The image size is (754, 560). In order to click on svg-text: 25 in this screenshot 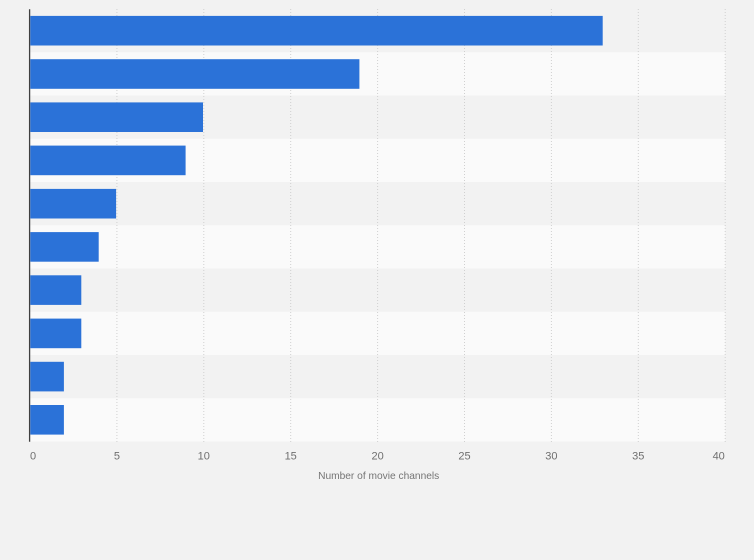, I will do `click(464, 457)`.